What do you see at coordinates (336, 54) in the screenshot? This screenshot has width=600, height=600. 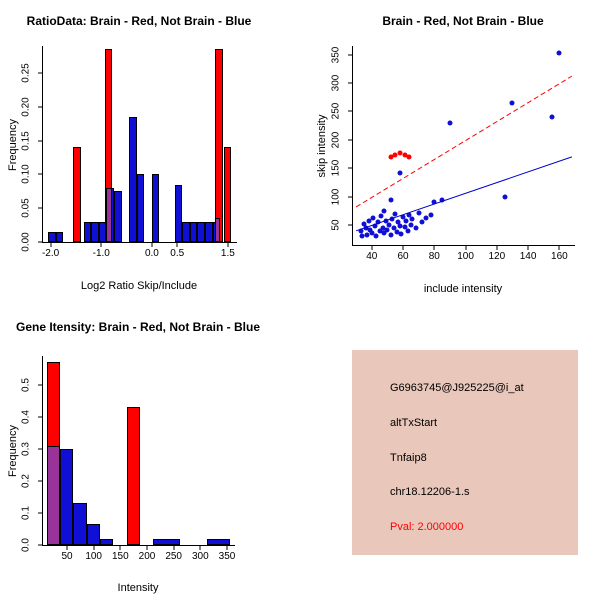 I see `y-tick-label: 350` at bounding box center [336, 54].